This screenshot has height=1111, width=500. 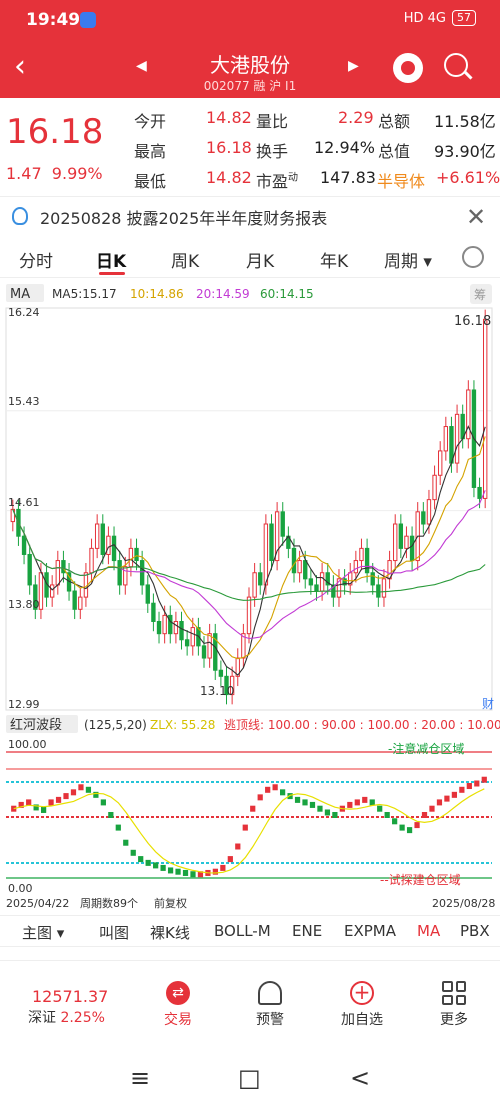 What do you see at coordinates (150, 121) in the screenshot?
I see `open-label: 今开` at bounding box center [150, 121].